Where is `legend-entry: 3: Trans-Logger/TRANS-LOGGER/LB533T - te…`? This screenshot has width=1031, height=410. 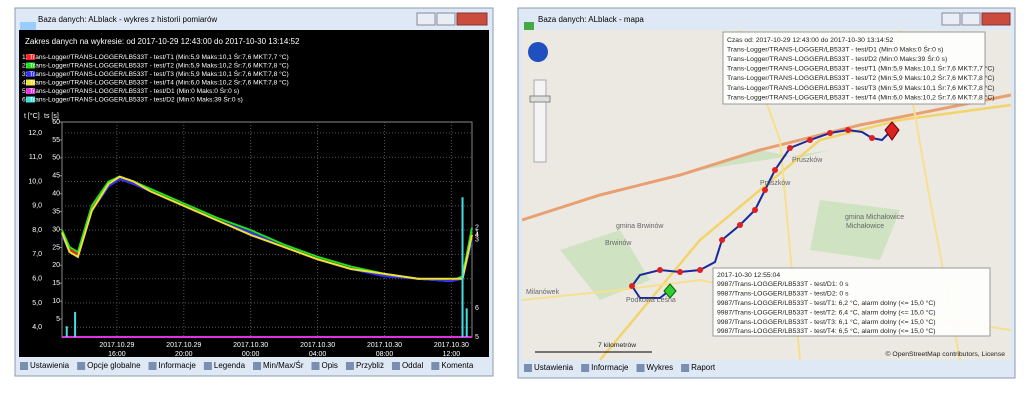
legend-entry: 3: Trans-Logger/TRANS-LOGGER/LB533T - te… is located at coordinates (155, 73).